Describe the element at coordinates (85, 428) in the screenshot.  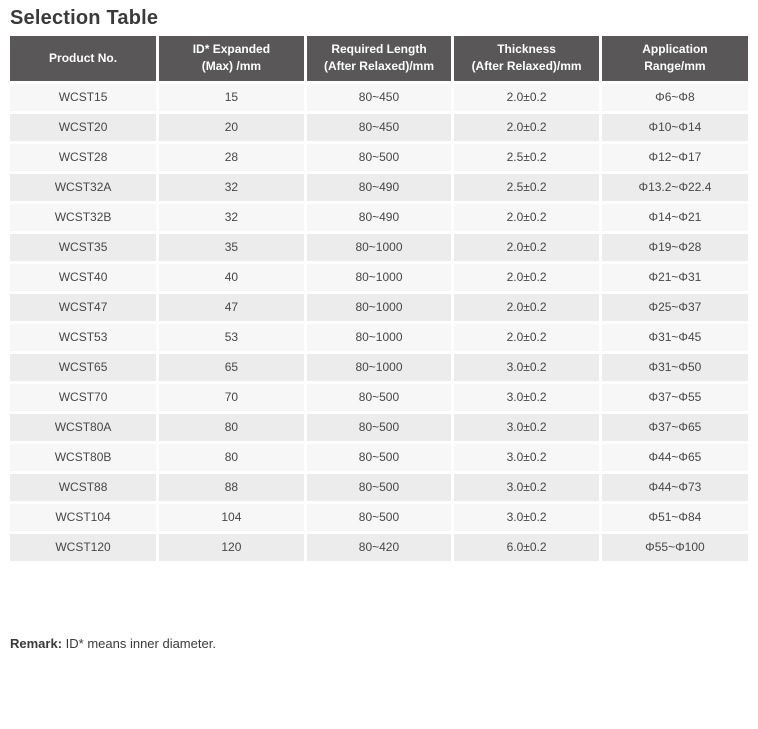
I see `table-cell: WCST80A` at that location.